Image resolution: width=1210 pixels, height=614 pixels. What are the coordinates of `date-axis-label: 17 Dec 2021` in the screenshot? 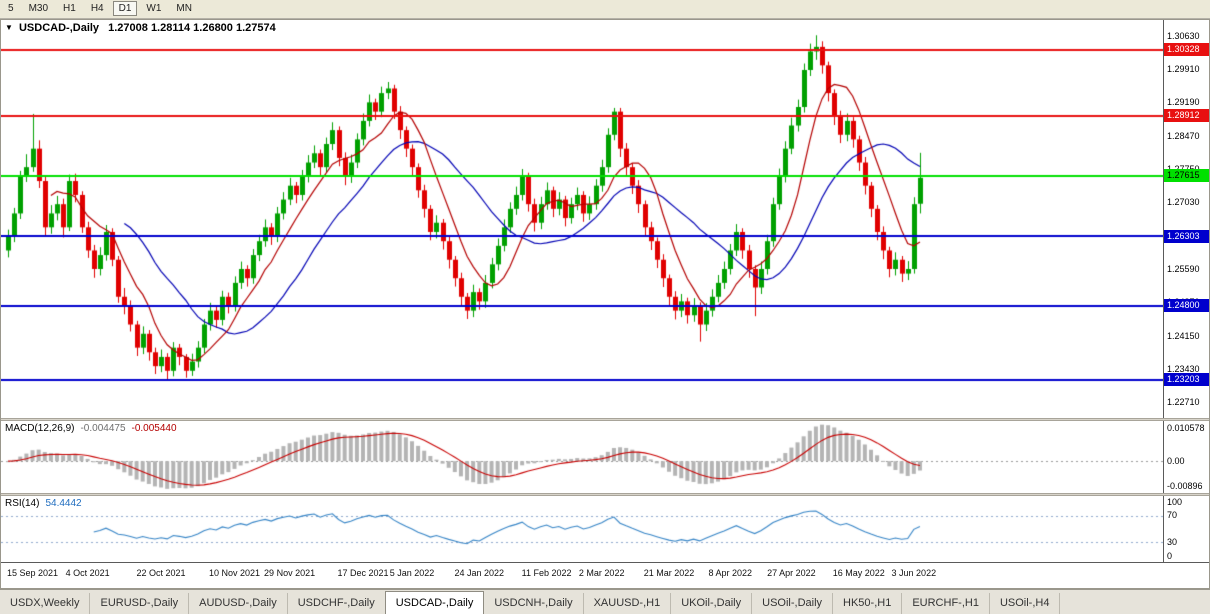 It's located at (363, 572).